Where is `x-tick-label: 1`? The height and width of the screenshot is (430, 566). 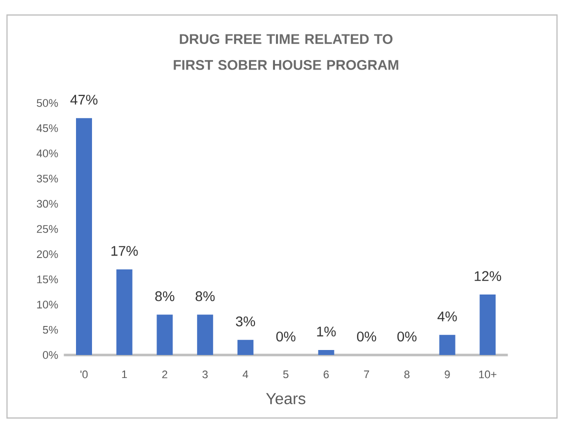
x-tick-label: 1 is located at coordinates (124, 374).